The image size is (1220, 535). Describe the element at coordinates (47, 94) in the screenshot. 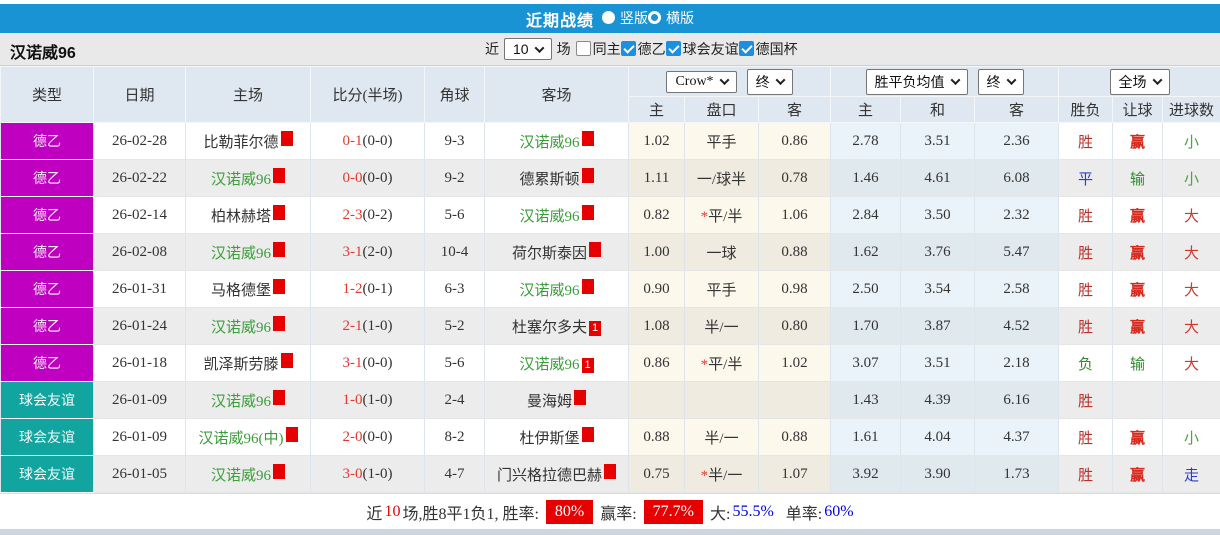

I see `col-header-type: 类型` at that location.